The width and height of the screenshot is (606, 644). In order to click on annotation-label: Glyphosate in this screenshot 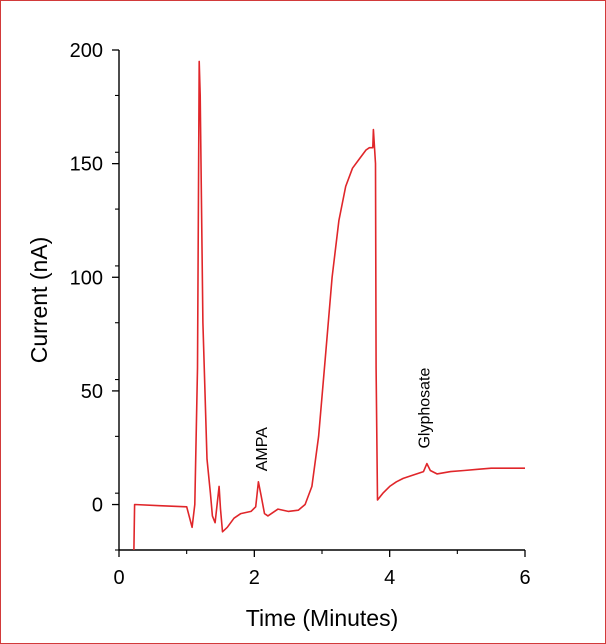, I will do `click(425, 408)`.